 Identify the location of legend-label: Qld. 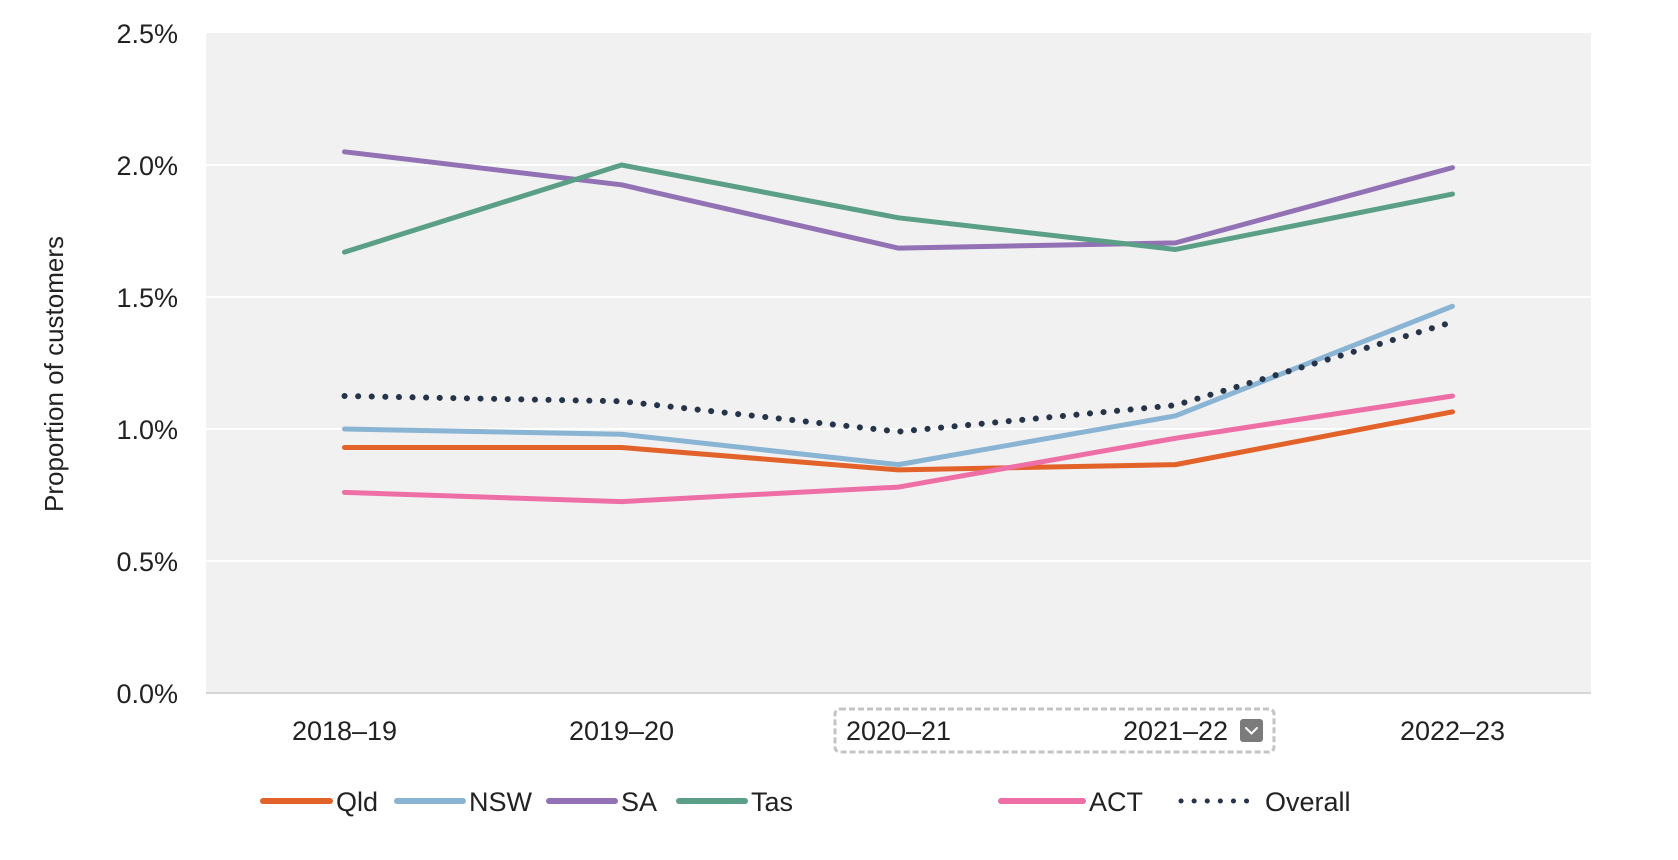
(357, 802).